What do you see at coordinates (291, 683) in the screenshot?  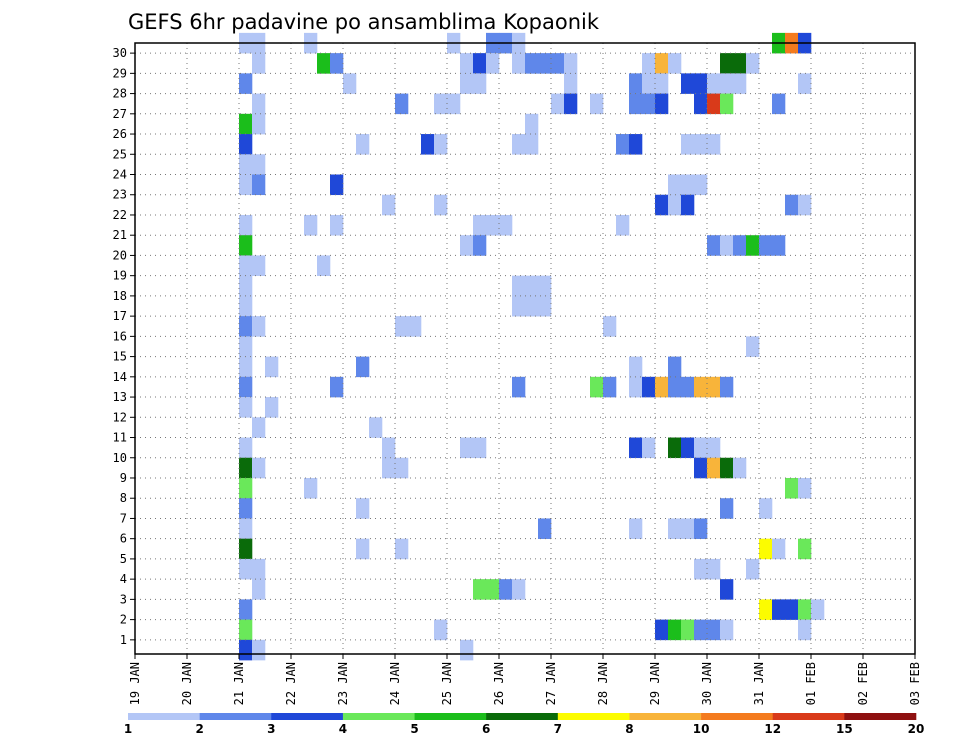 I see `x-tick-label: 22 JAN` at bounding box center [291, 683].